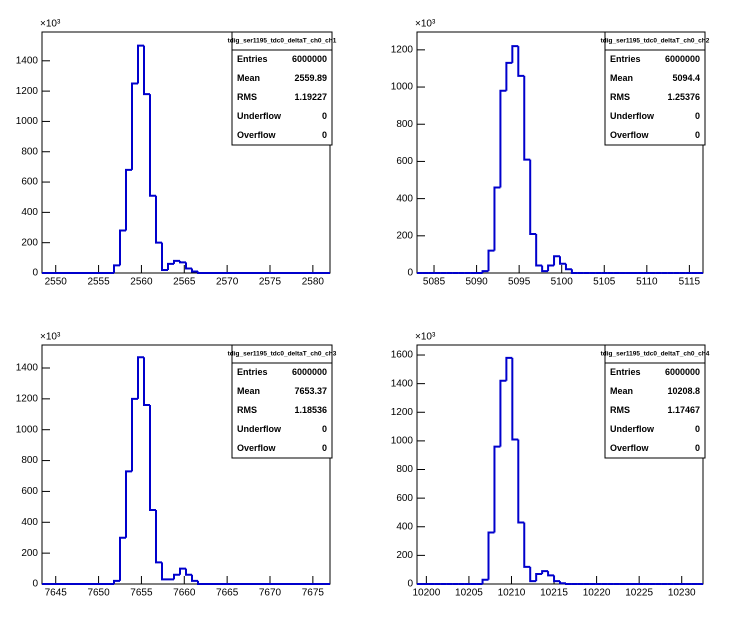 This screenshot has height=622, width=746. What do you see at coordinates (647, 282) in the screenshot?
I see `x-tick-label: 5110` at bounding box center [647, 282].